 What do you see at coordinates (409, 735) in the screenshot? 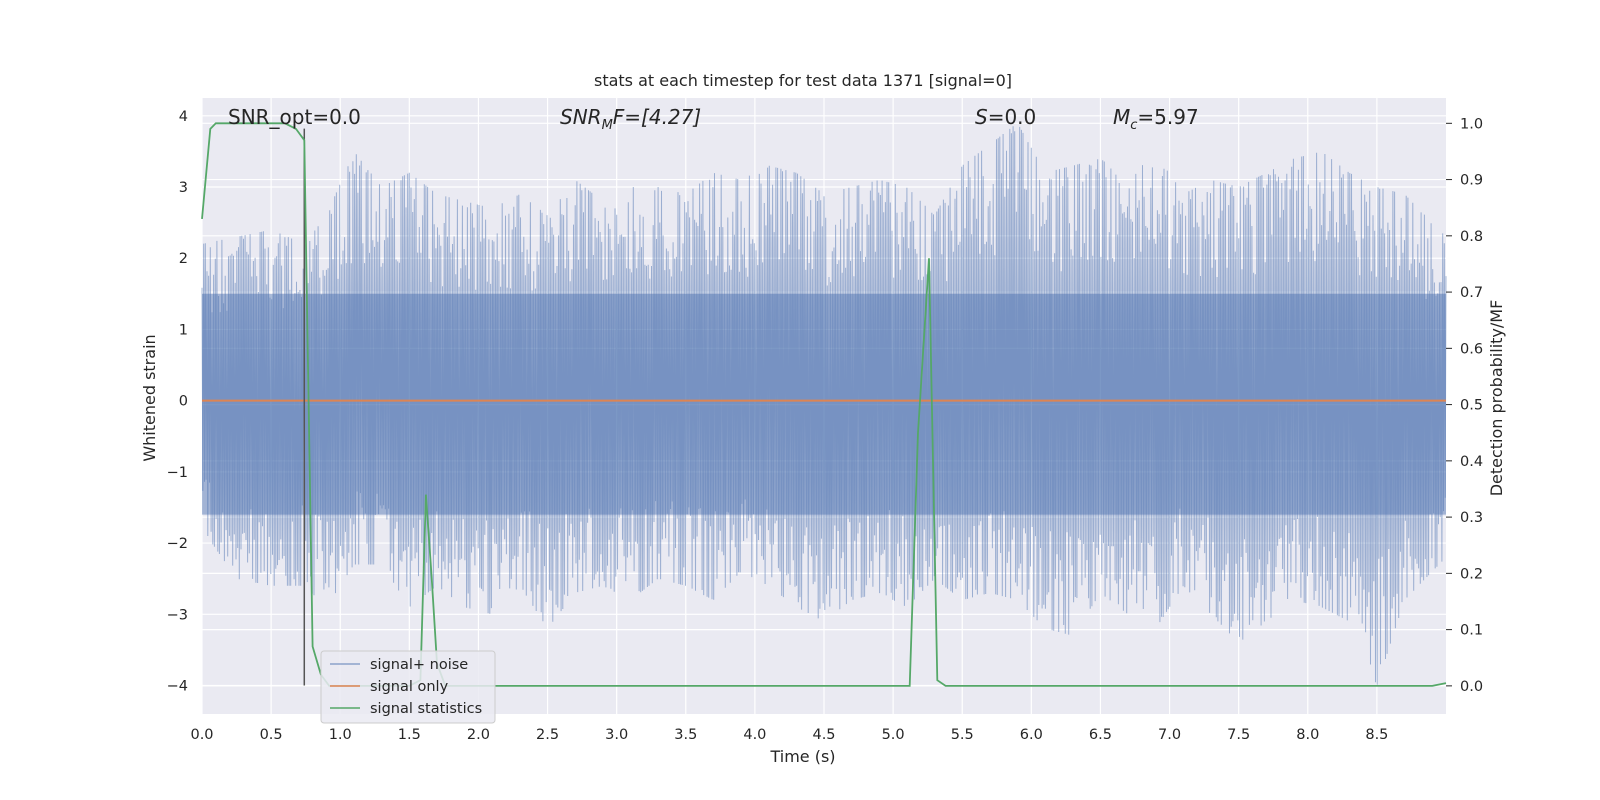
I see `x-tick-label: 1.5` at bounding box center [409, 735].